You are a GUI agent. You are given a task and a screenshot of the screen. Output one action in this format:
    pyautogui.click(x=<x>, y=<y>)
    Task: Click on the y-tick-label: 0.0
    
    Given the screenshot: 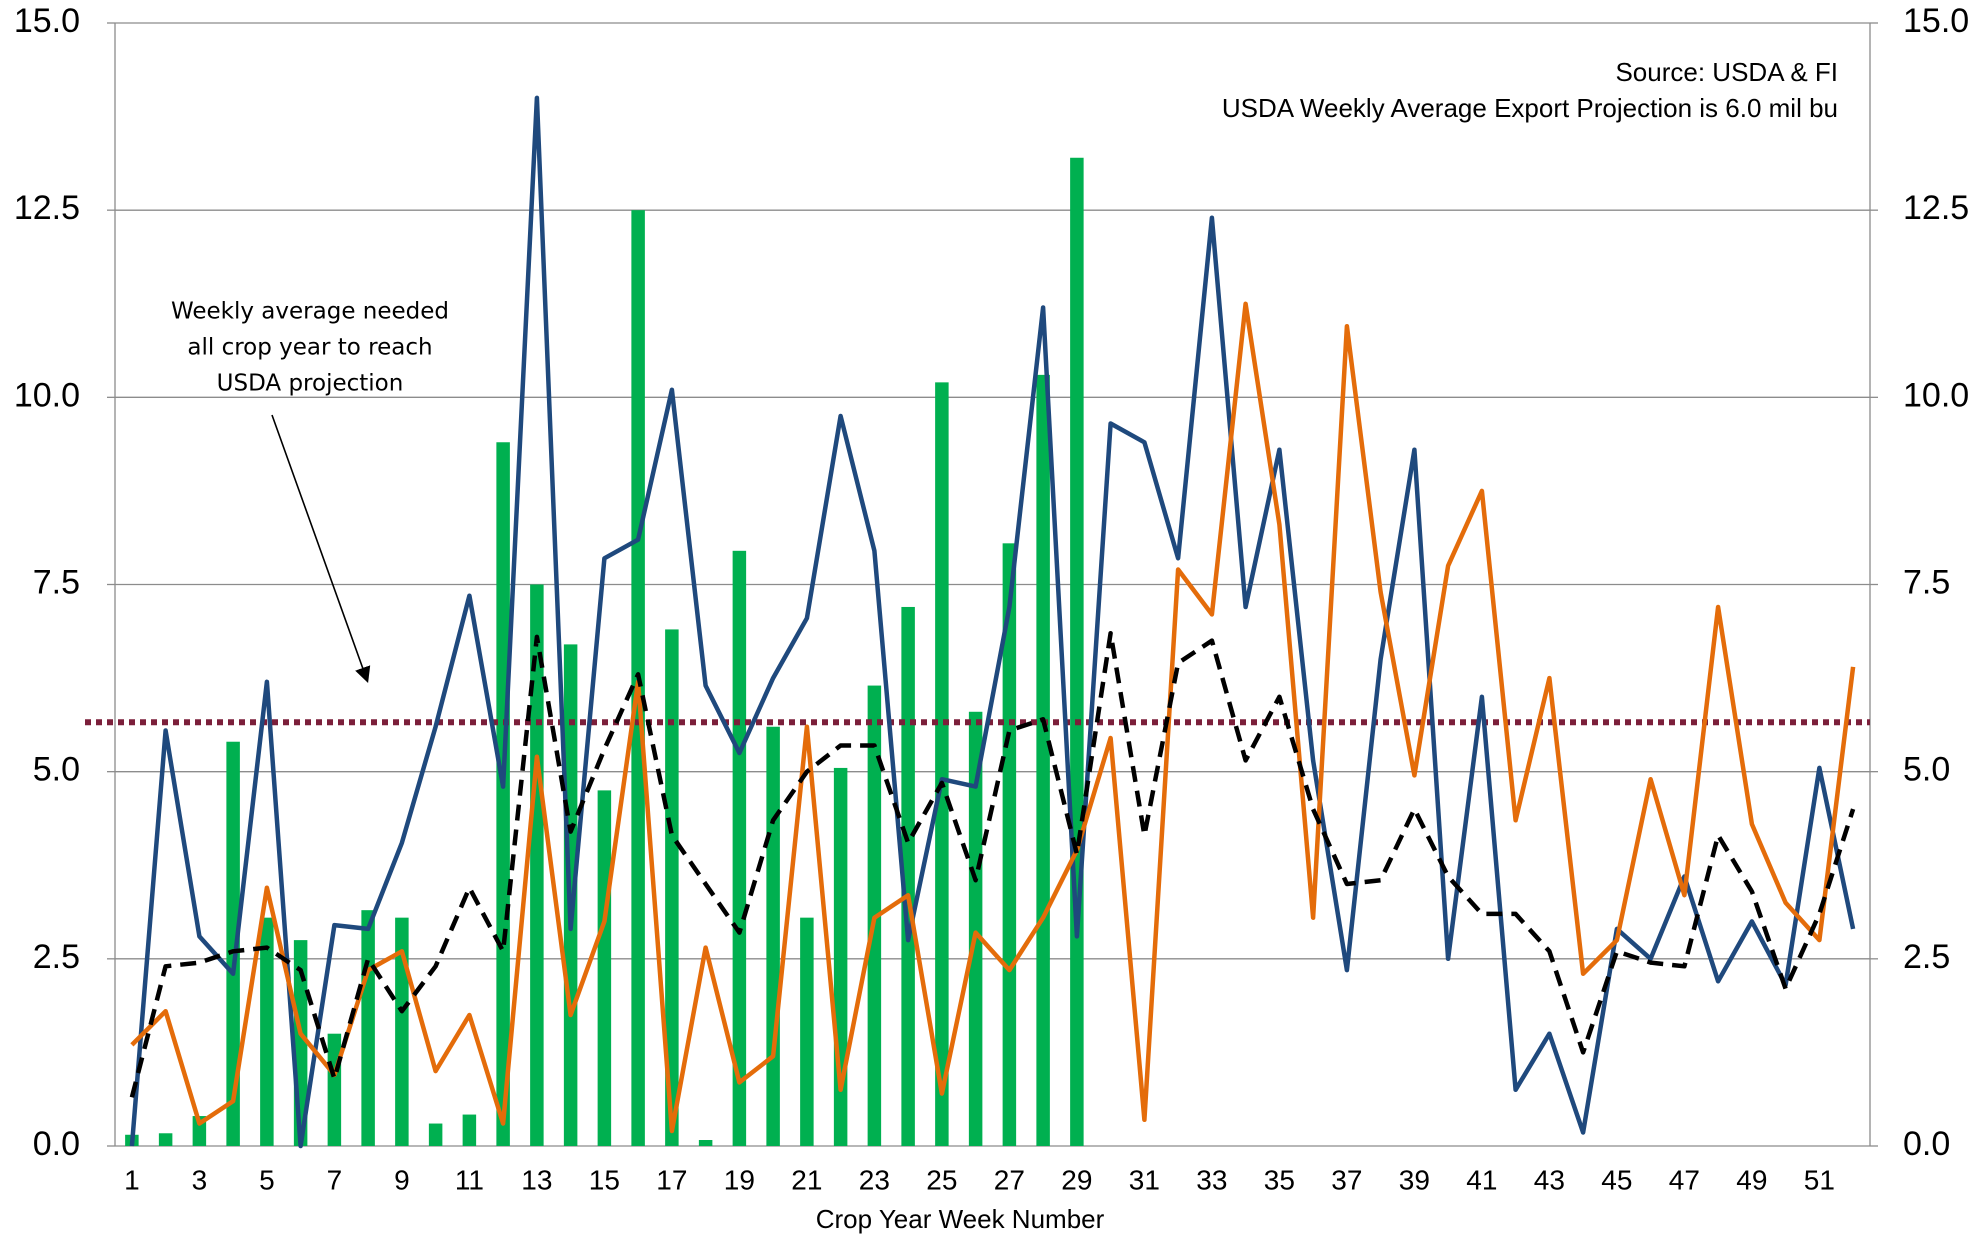 What is the action you would take?
    pyautogui.click(x=56, y=1144)
    